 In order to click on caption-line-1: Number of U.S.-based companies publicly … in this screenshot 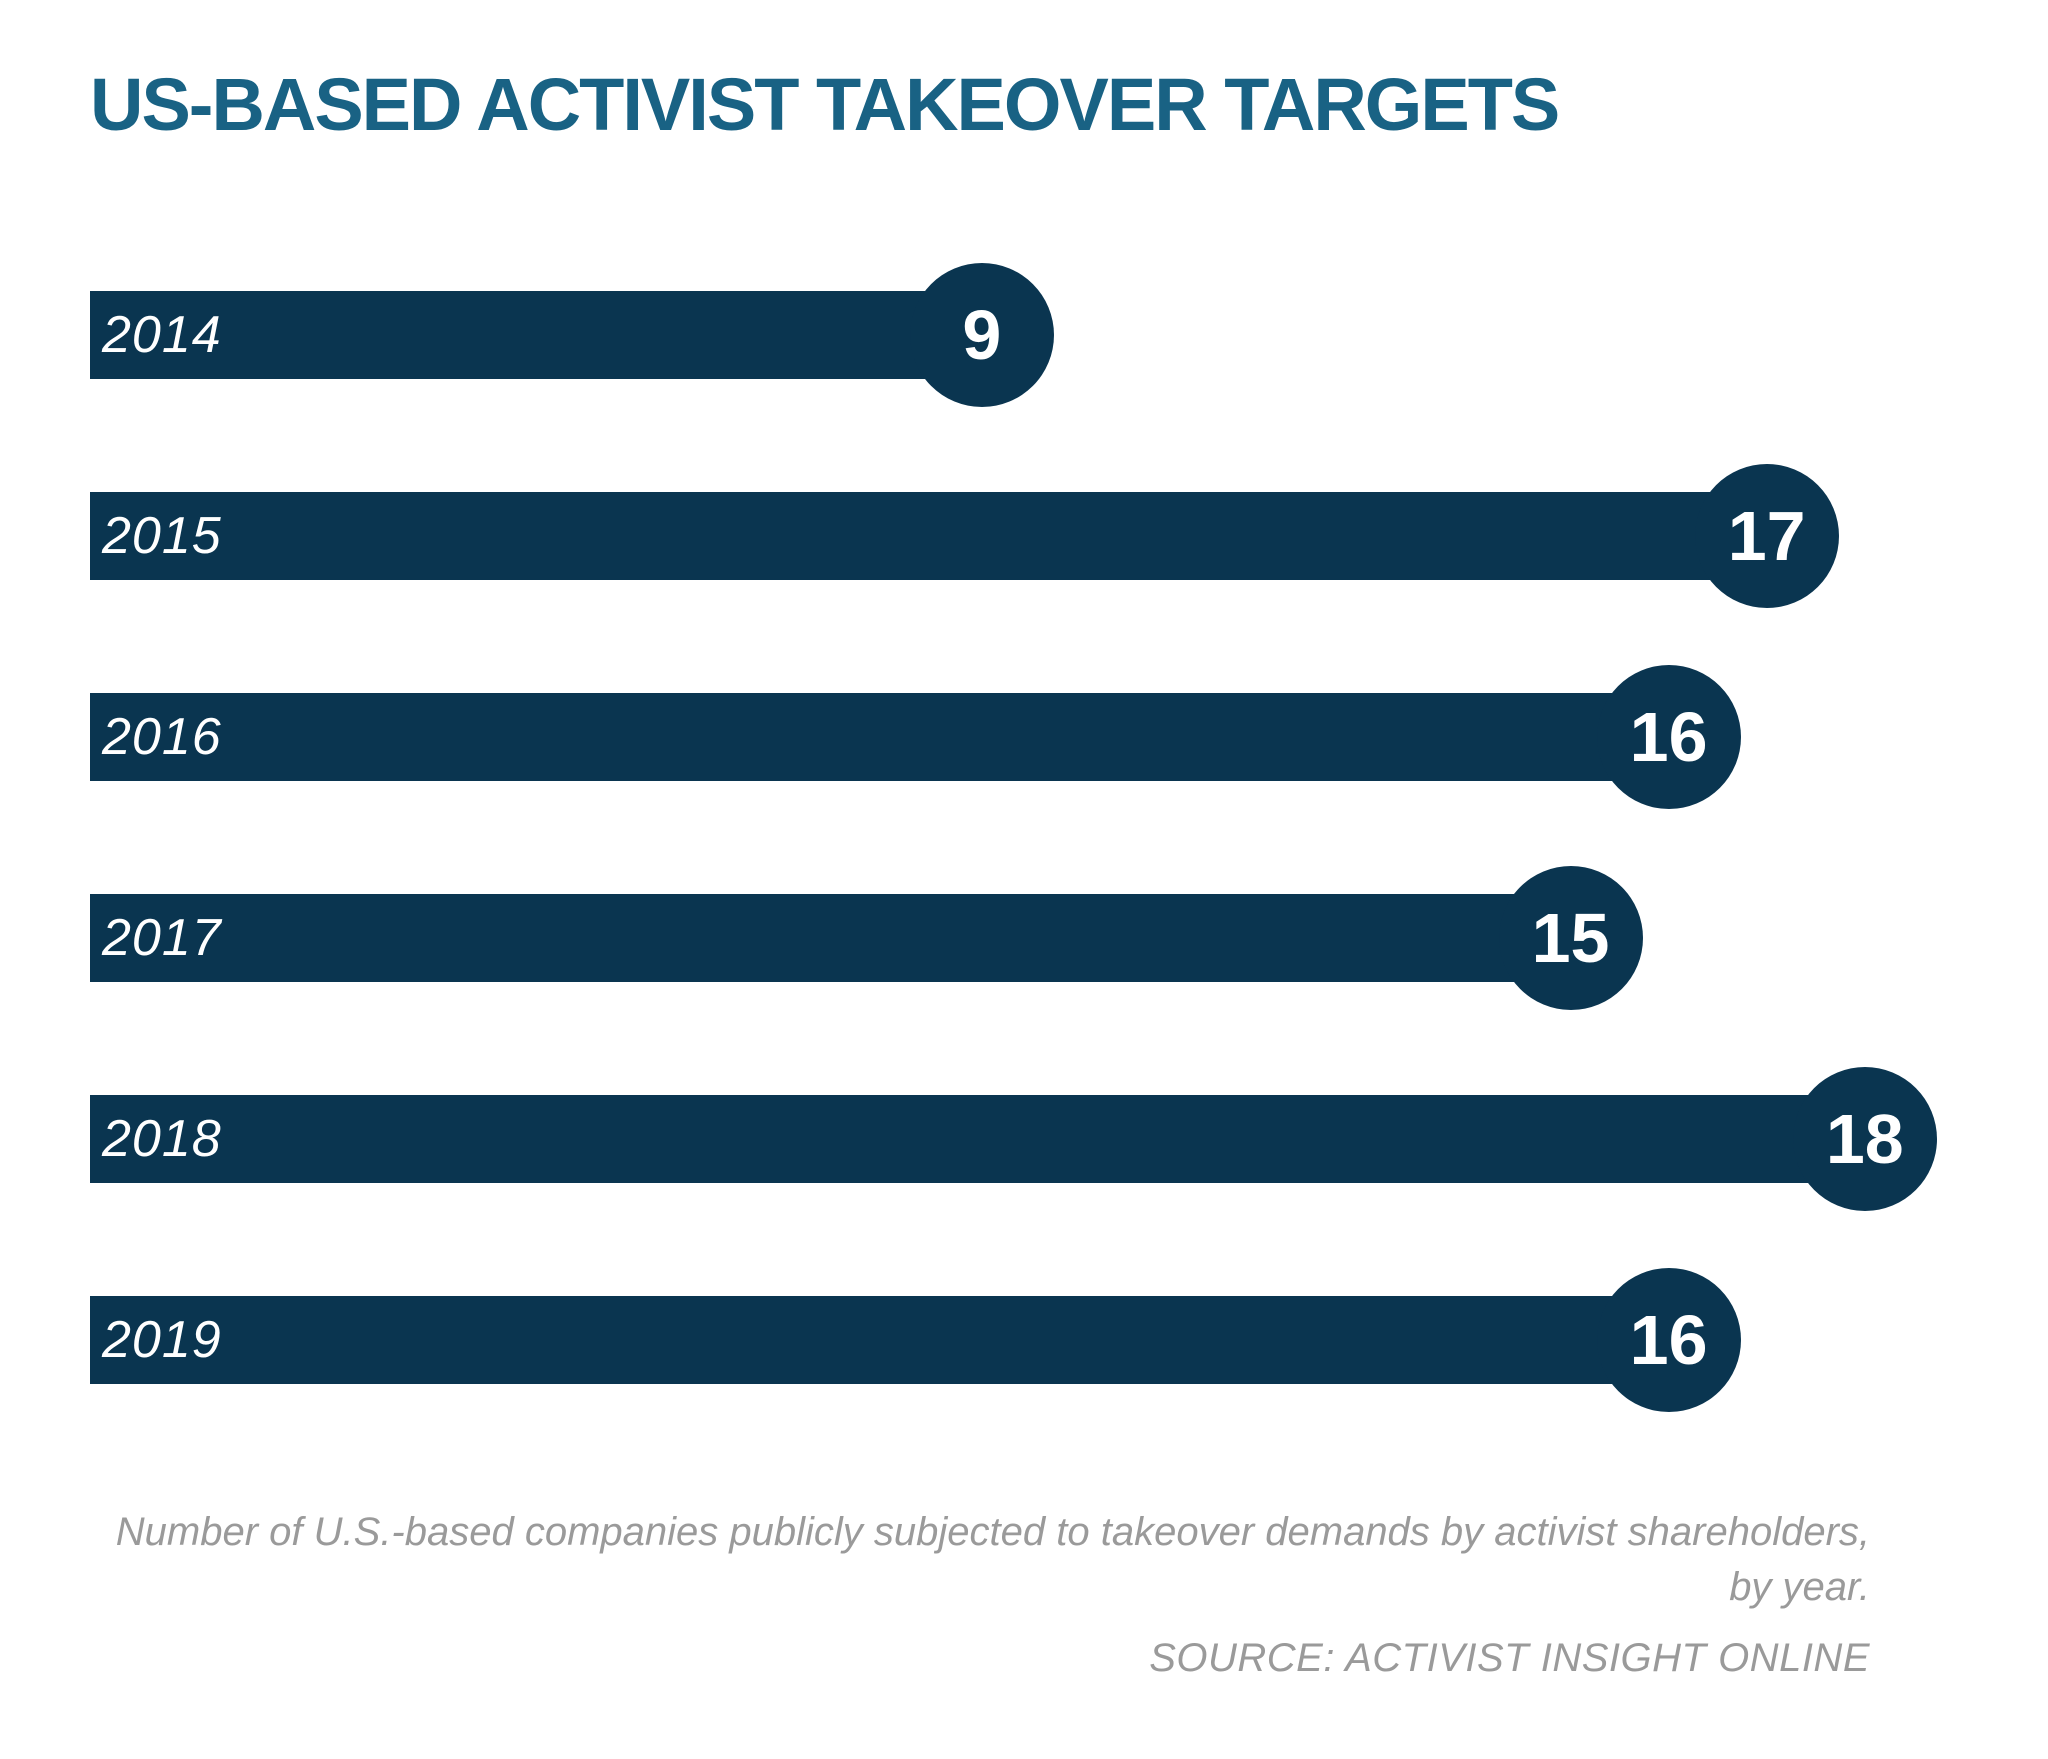, I will do `click(992, 1532)`.